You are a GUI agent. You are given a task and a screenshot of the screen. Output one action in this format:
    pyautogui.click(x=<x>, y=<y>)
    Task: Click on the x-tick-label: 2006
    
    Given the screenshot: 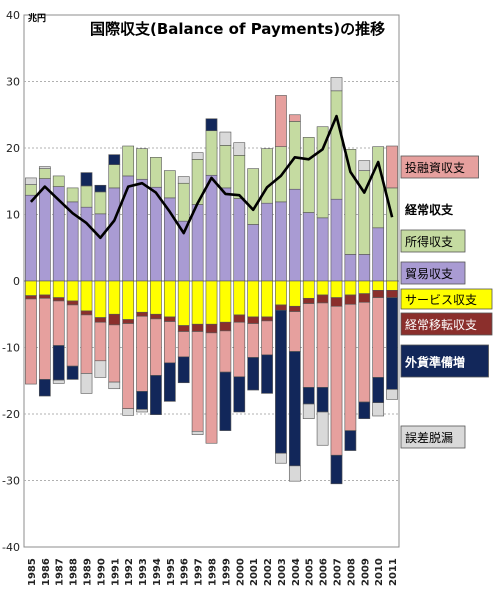 What is the action you would take?
    pyautogui.click(x=324, y=572)
    